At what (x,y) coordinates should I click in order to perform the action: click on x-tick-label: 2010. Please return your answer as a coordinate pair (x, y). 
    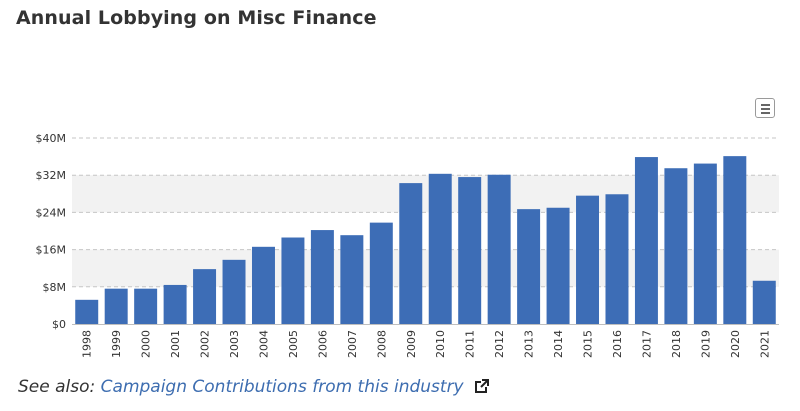
    Looking at the image, I should click on (440, 344).